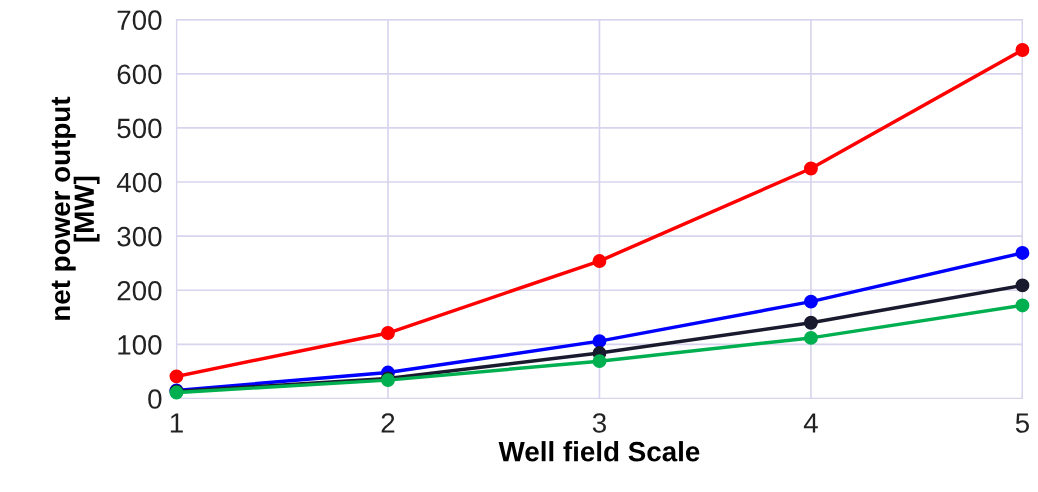 This screenshot has width=1038, height=492. What do you see at coordinates (810, 423) in the screenshot?
I see `x-tick-label: 4` at bounding box center [810, 423].